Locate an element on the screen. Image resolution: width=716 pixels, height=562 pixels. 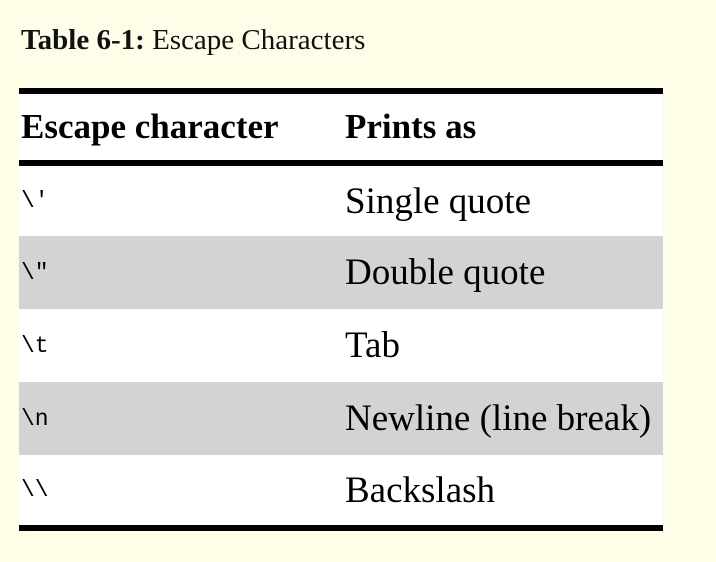
prints-as-cell: Single quote is located at coordinates (438, 201).